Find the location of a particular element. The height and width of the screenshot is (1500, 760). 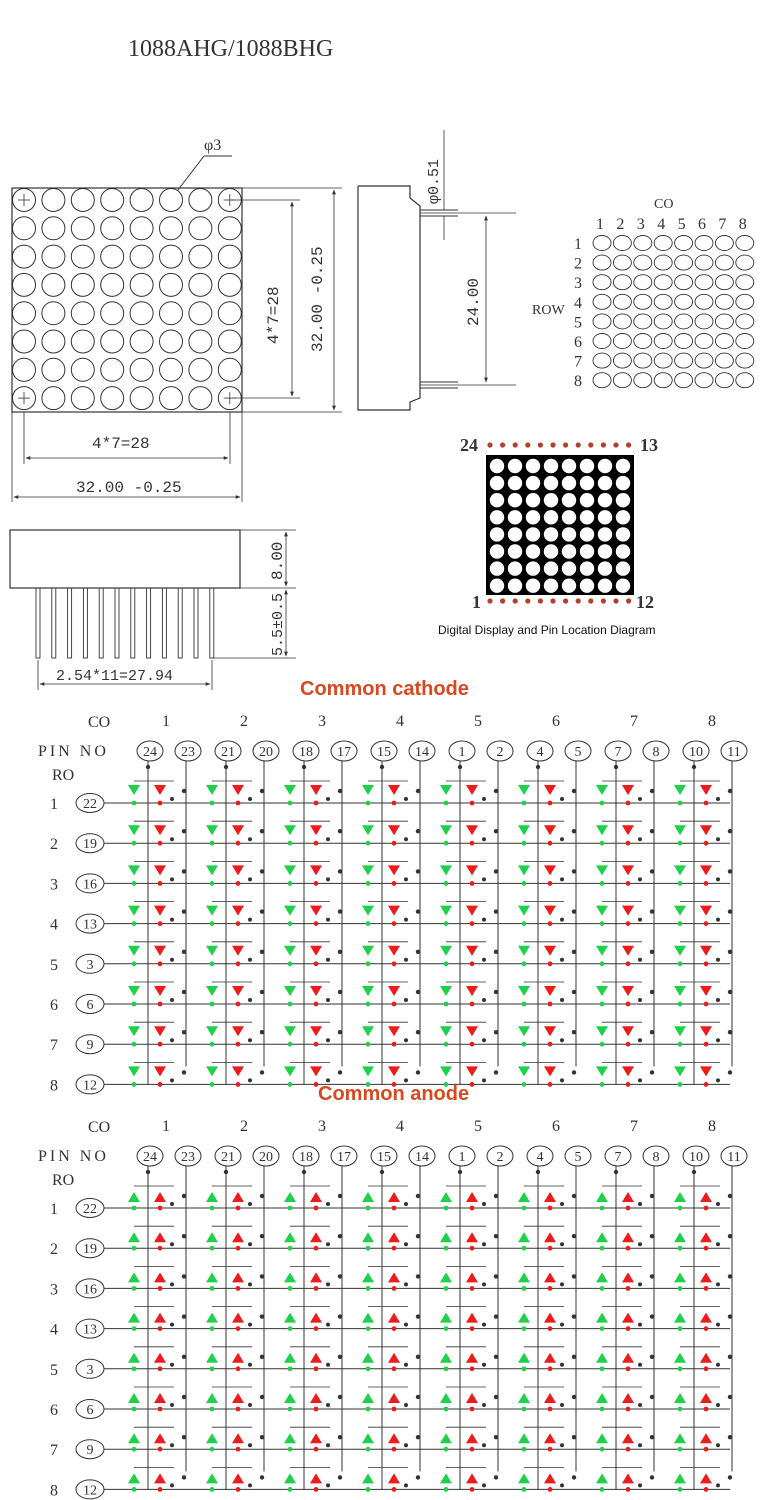

column-pin-number: 21 is located at coordinates (228, 752).